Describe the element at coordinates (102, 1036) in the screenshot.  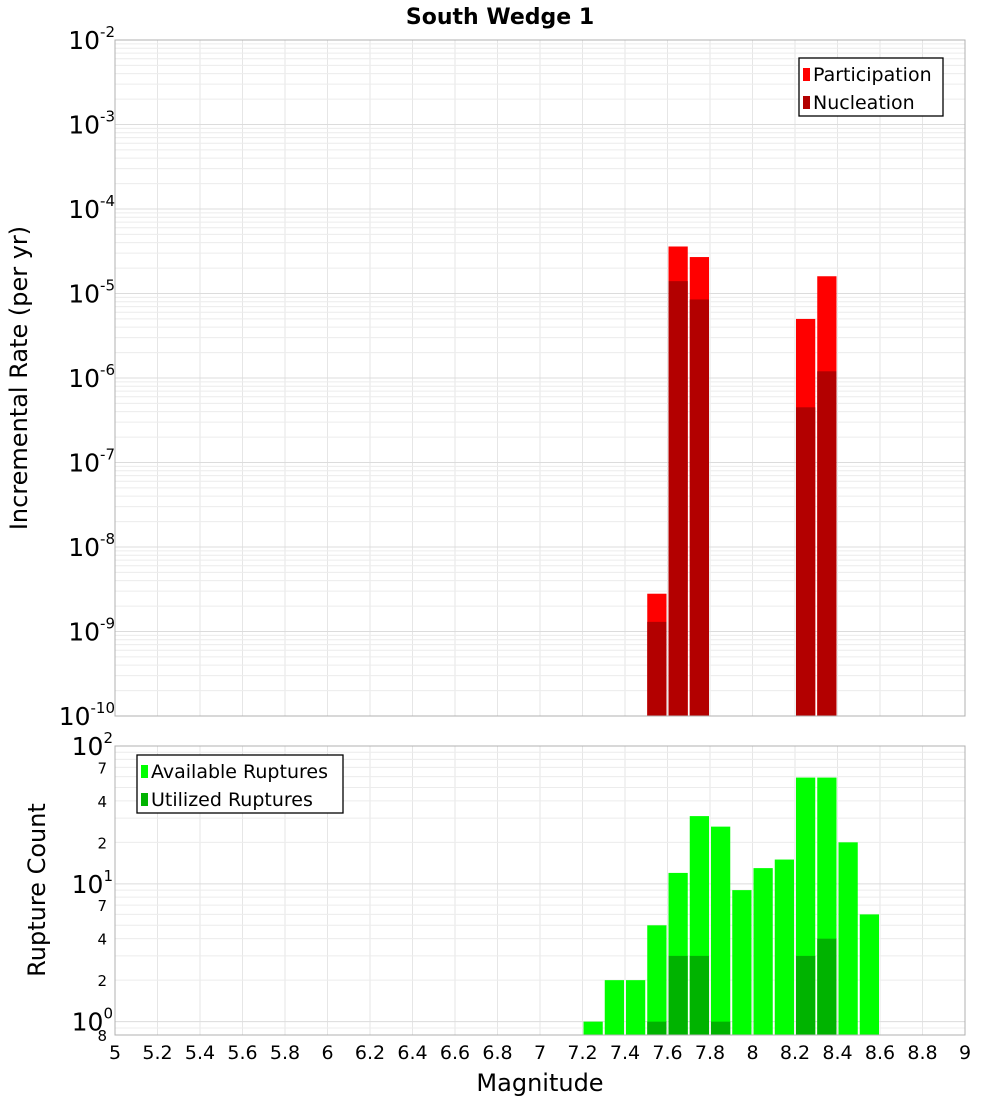
I see `bottom-y-tick-label: 8` at that location.